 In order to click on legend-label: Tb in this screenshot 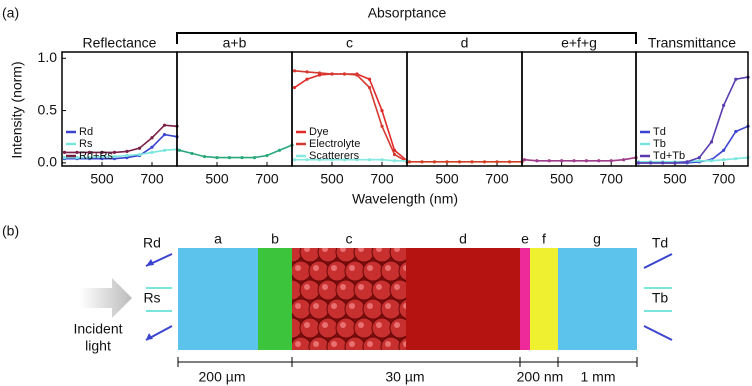, I will do `click(659, 144)`.